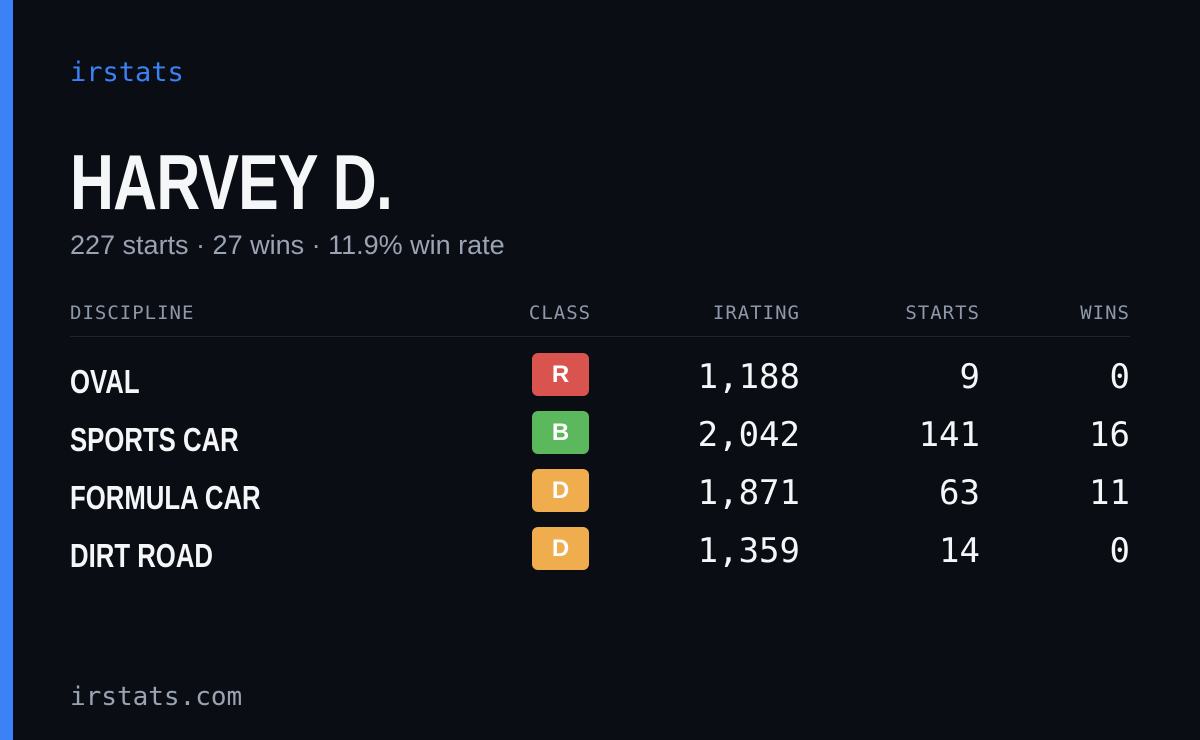 This screenshot has width=1200, height=740. I want to click on brand-logo: irstats, so click(127, 72).